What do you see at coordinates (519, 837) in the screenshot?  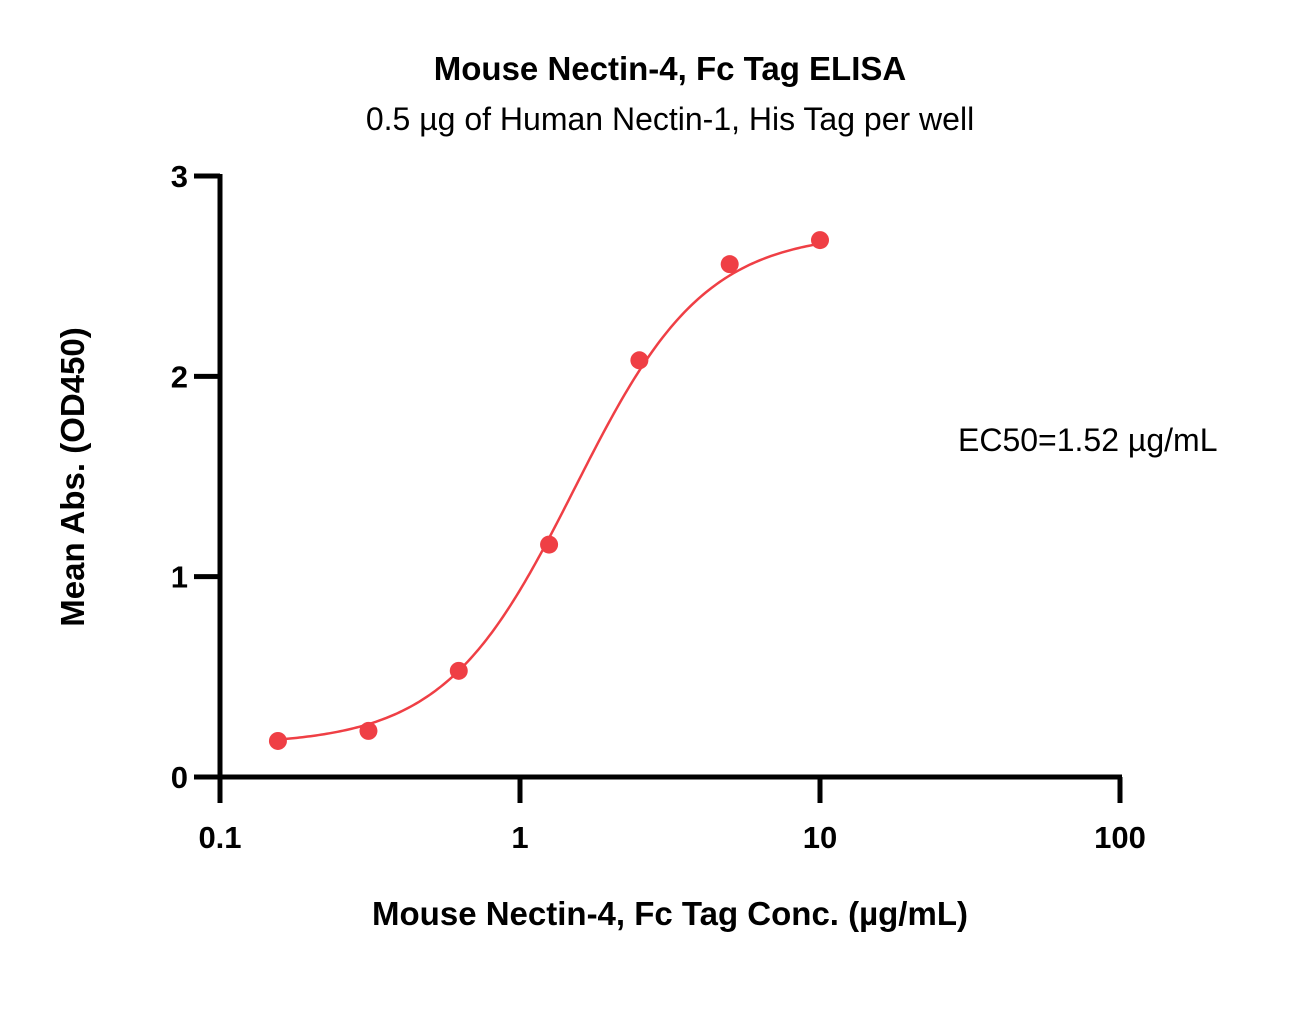 I see `x-tick-label: 1` at bounding box center [519, 837].